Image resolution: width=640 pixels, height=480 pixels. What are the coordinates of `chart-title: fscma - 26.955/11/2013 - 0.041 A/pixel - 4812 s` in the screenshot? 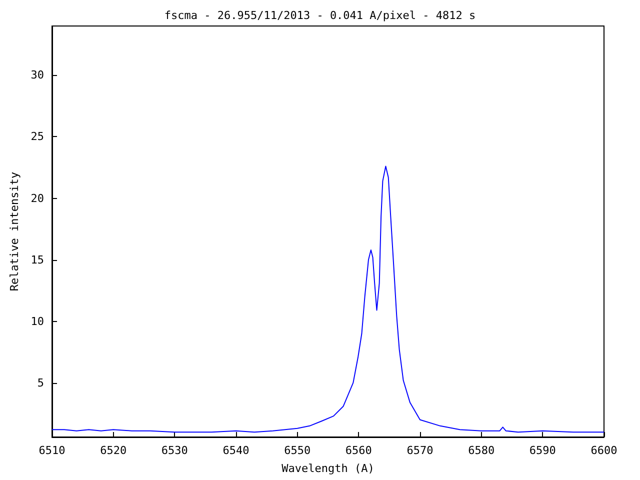 It's located at (320, 15).